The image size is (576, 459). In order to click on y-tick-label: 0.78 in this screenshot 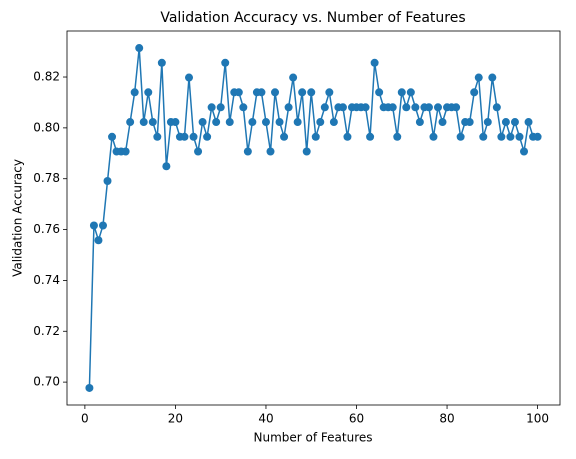, I will do `click(46, 178)`.